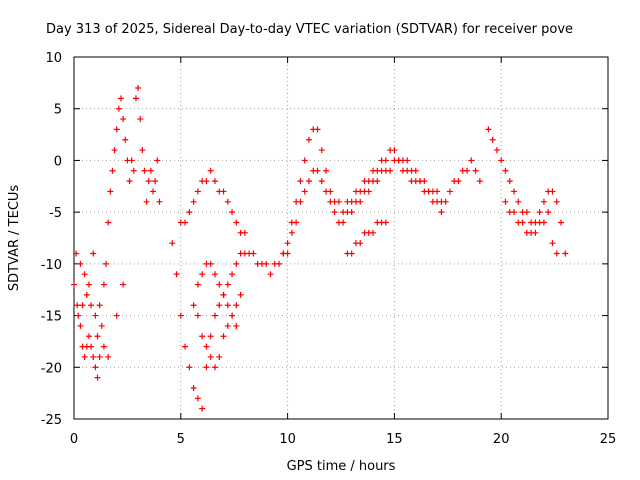 Image resolution: width=640 pixels, height=480 pixels. I want to click on x-tick-labels: 0 5 10 15 20 25, so click(343, 439).